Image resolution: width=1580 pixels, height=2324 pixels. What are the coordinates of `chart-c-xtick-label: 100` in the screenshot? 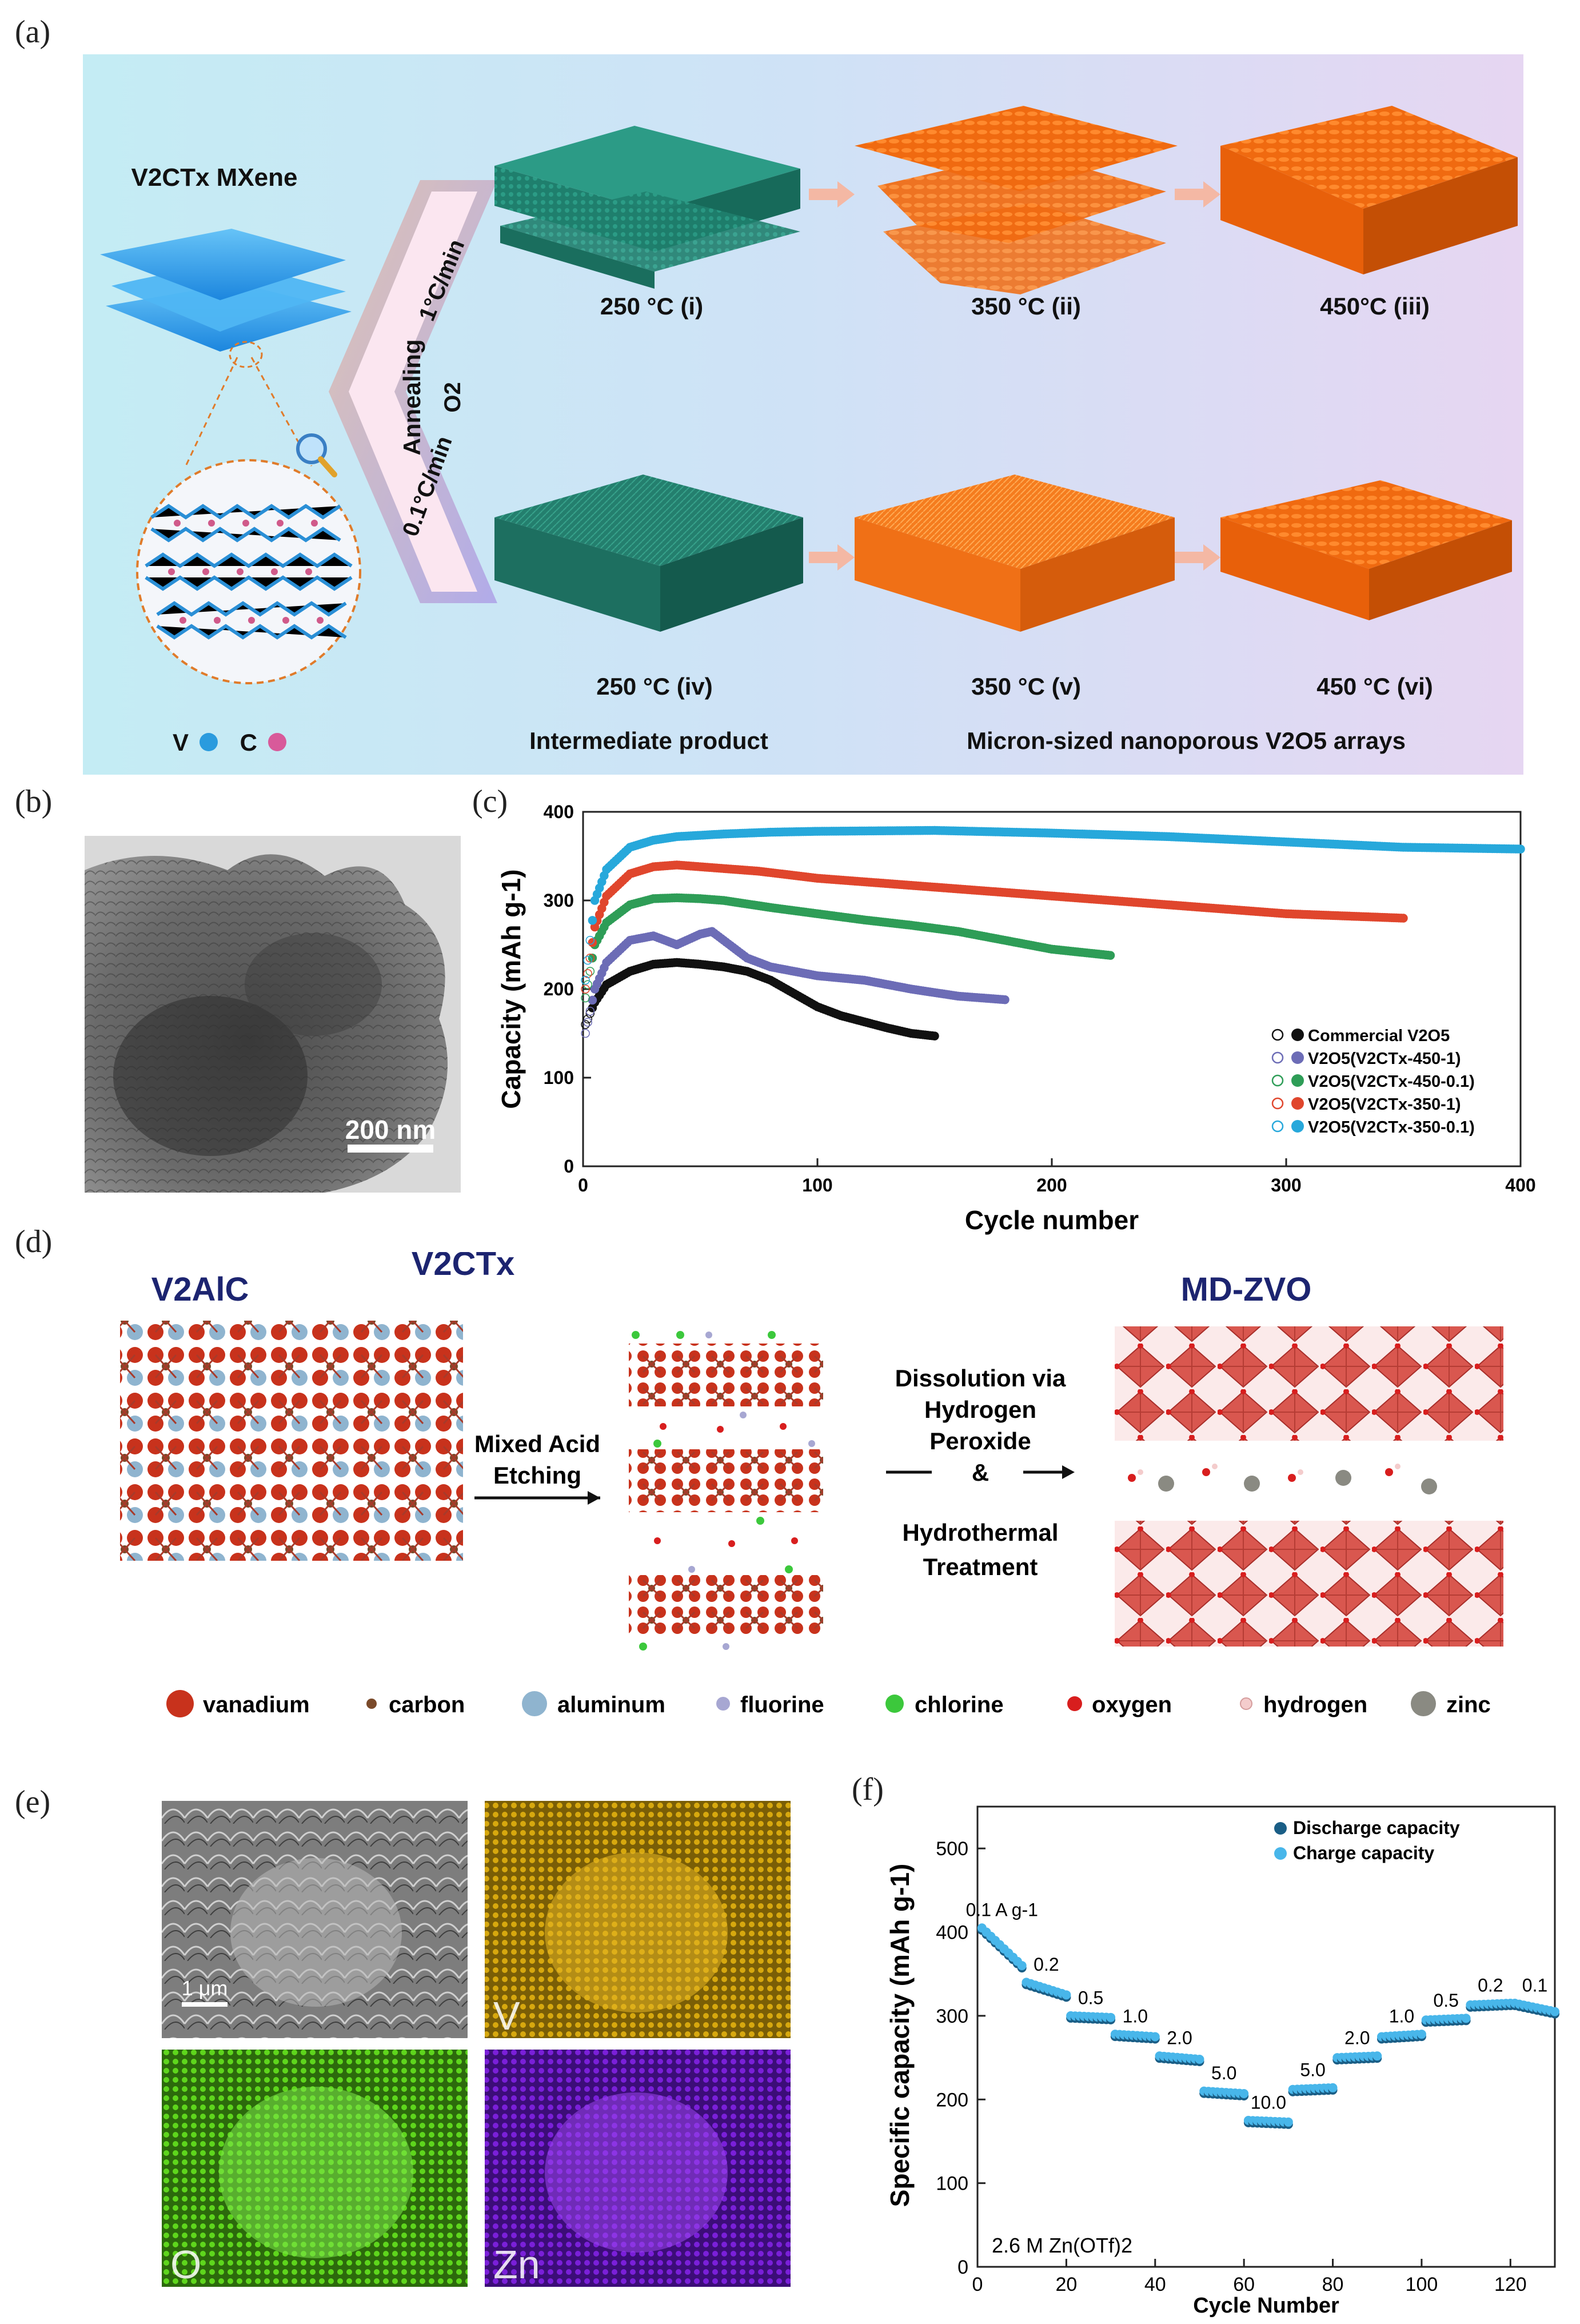 It's located at (817, 1185).